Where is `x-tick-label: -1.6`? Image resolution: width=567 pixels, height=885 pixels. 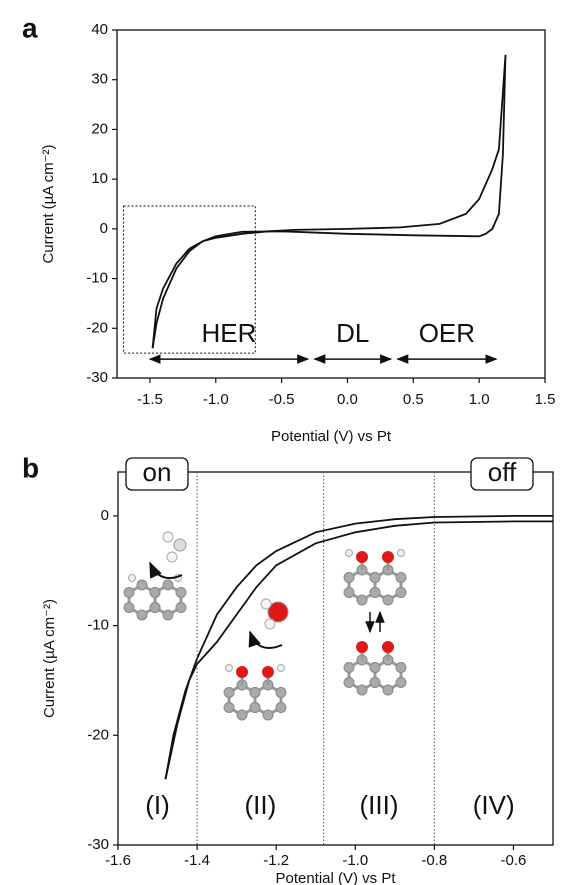
x-tick-label: -1.6 is located at coordinates (118, 860).